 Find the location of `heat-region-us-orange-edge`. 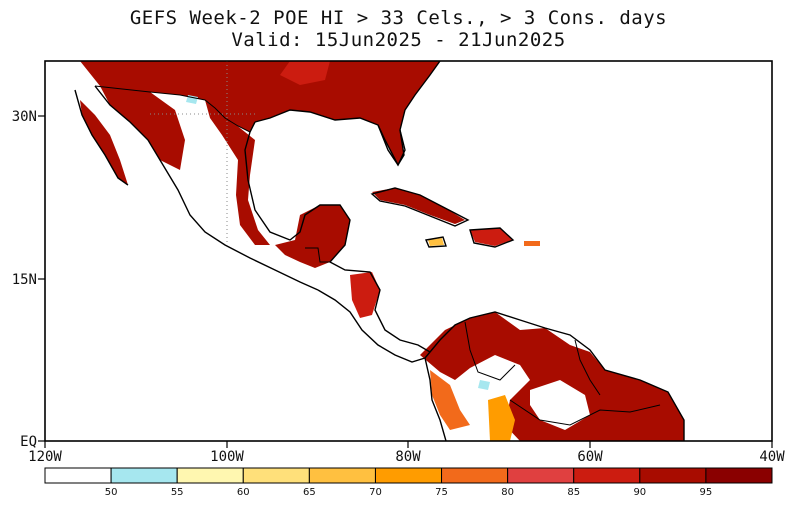

heat-region-us-orange-edge is located at coordinates (305, 73).